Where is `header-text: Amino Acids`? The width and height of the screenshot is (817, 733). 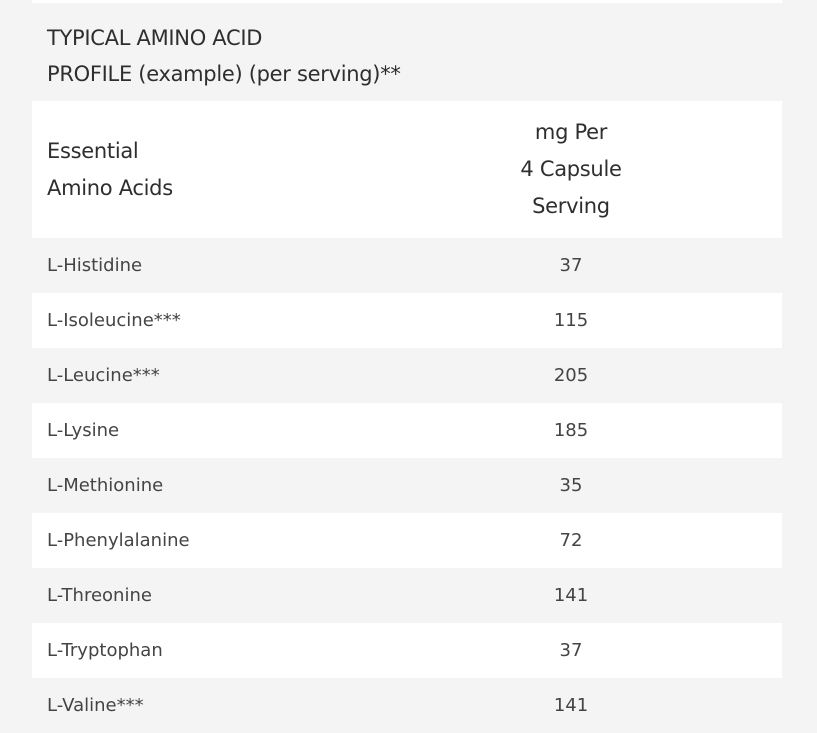
header-text: Amino Acids is located at coordinates (110, 187).